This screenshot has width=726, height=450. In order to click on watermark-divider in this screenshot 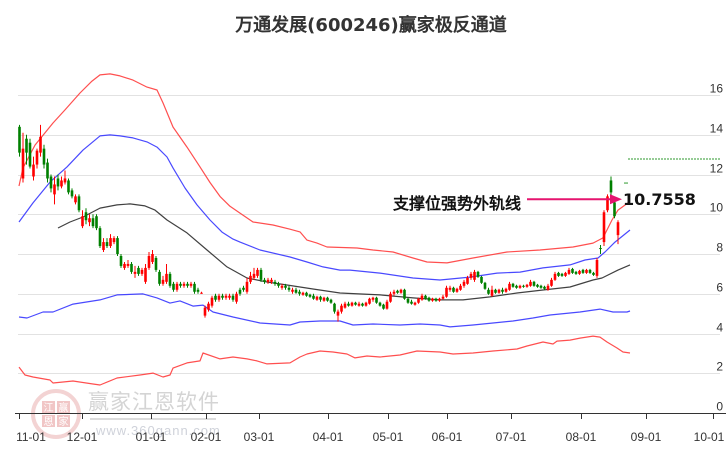, I will do `click(153, 419)`.